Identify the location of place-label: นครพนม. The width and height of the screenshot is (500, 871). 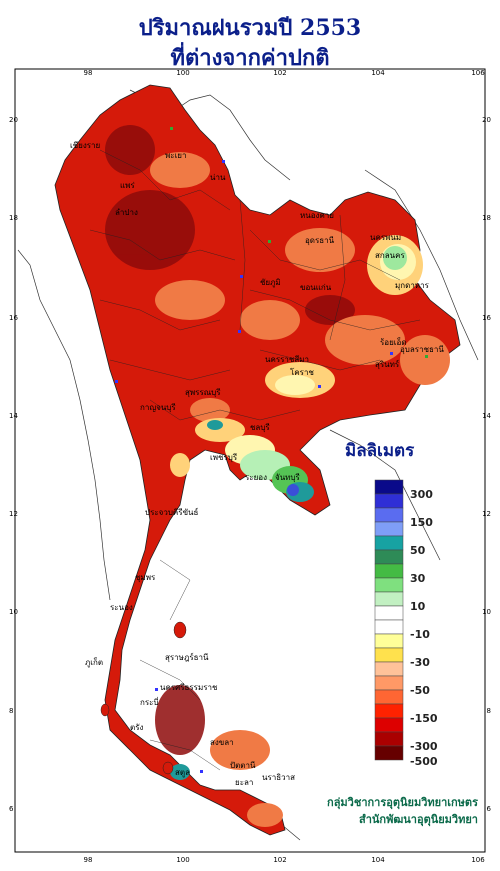
(385, 237).